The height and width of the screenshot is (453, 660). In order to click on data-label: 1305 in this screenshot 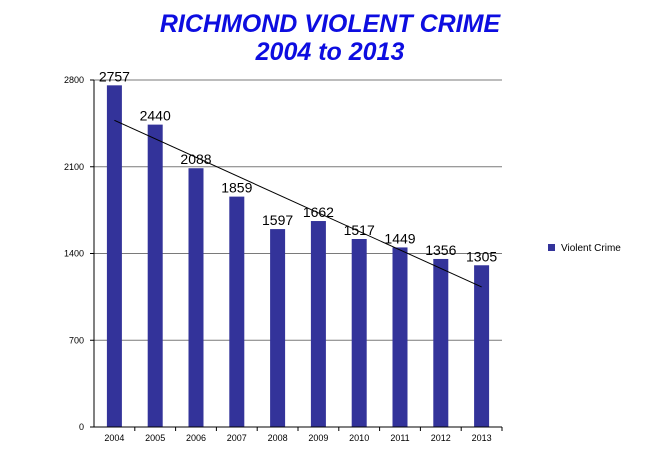, I will do `click(481, 256)`.